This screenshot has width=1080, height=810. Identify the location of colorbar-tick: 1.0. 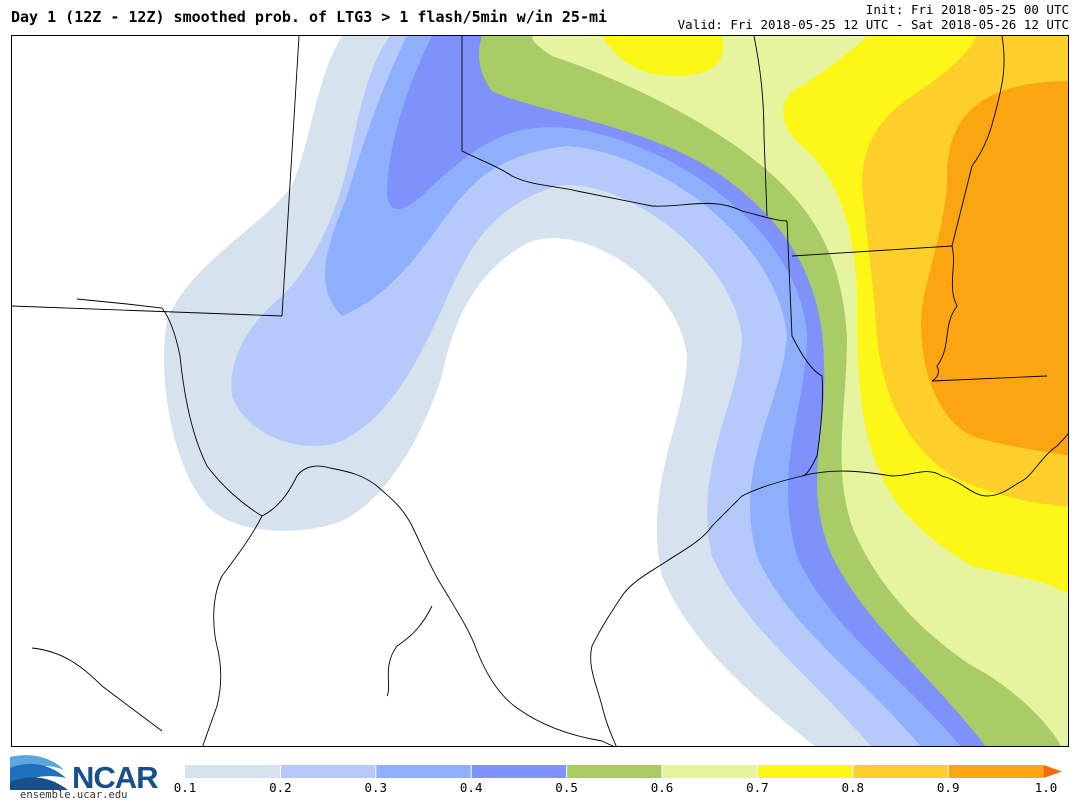
(1046, 787).